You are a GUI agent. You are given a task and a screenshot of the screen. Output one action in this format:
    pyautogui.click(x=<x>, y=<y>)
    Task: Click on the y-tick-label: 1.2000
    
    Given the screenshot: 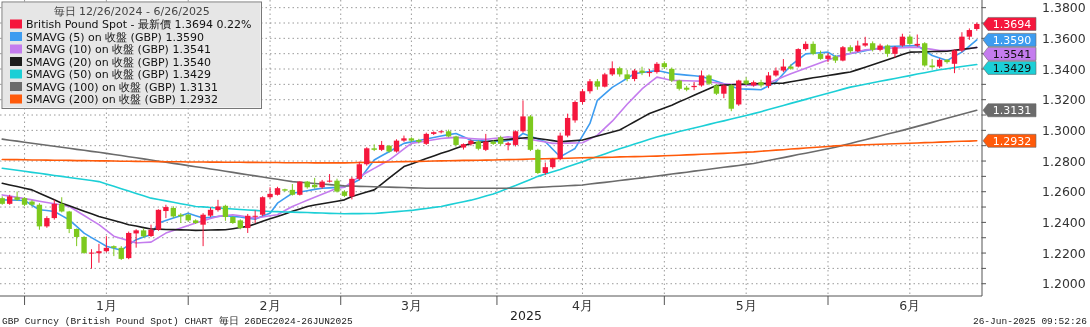 What is the action you would take?
    pyautogui.click(x=1064, y=284)
    